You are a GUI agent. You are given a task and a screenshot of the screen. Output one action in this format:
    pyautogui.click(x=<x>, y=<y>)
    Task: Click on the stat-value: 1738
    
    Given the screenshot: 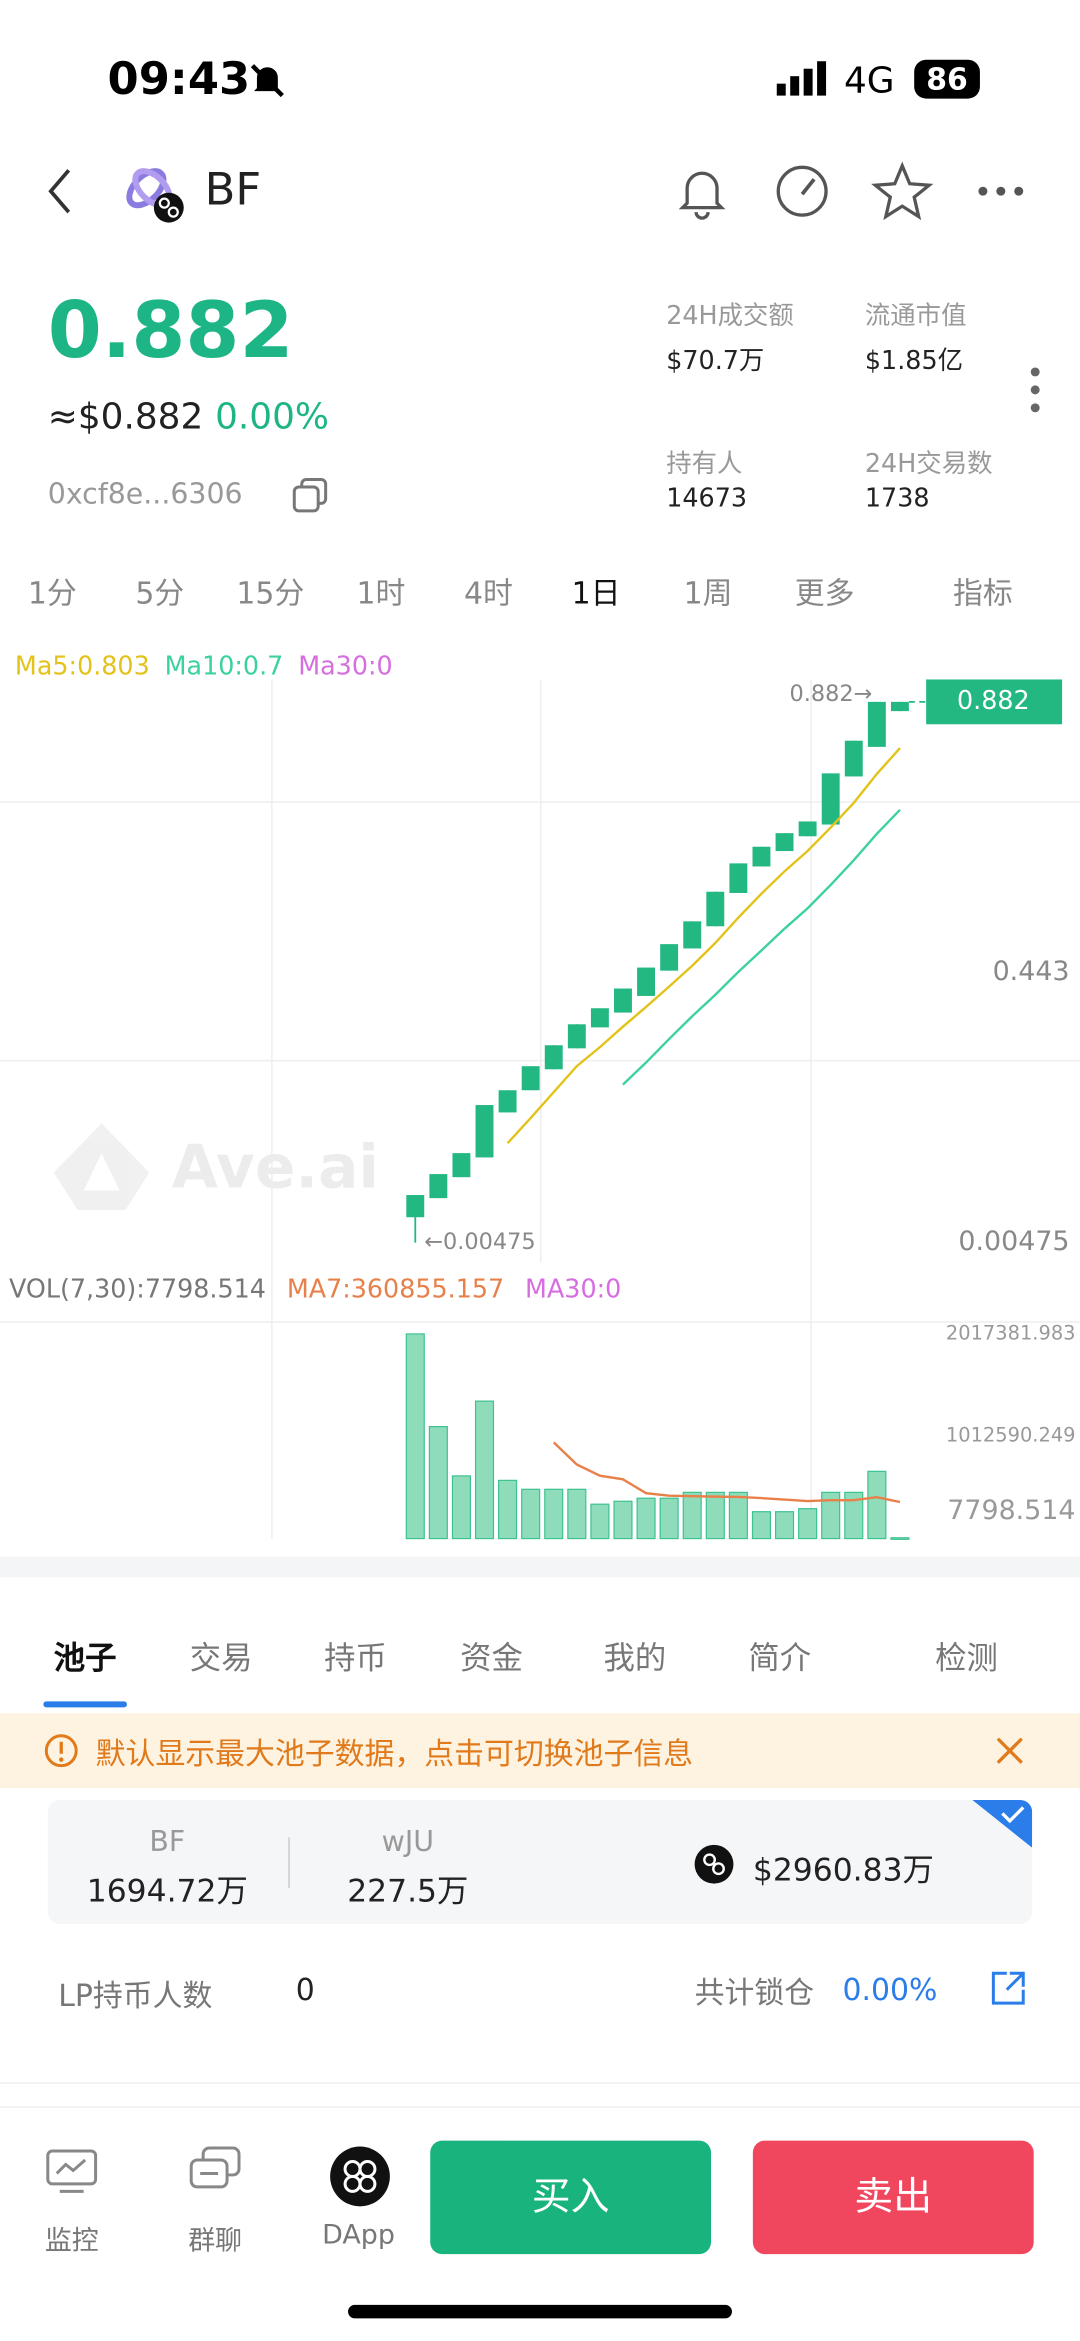 What is the action you would take?
    pyautogui.click(x=897, y=498)
    